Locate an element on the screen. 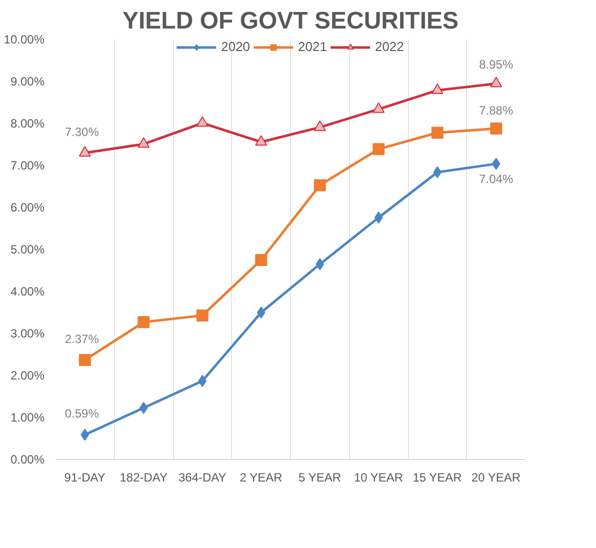 This screenshot has width=596, height=548. y-tick-label: 1.00% is located at coordinates (27, 417).